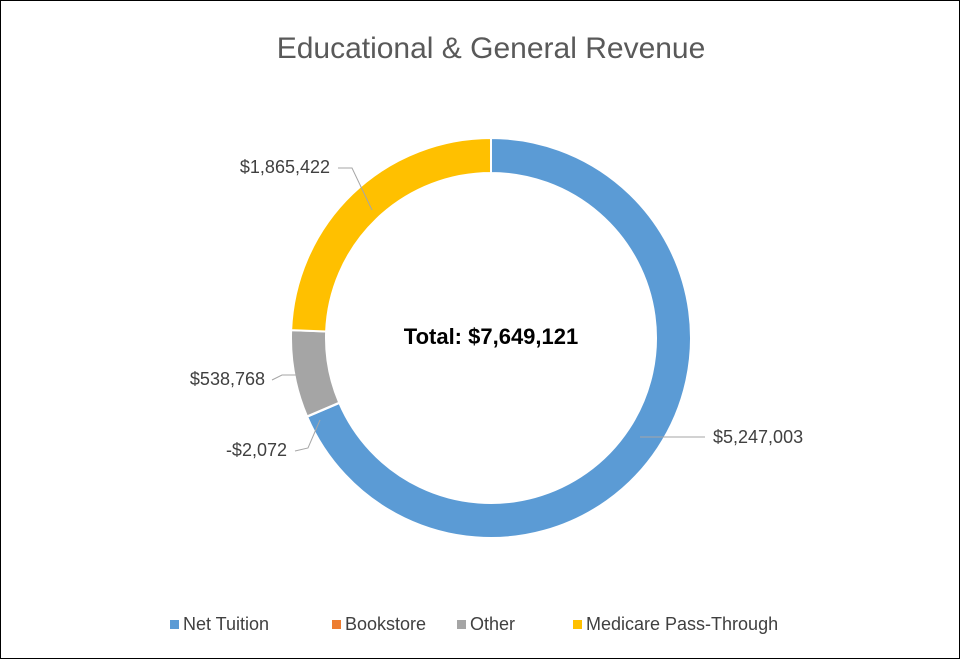 The height and width of the screenshot is (660, 961). What do you see at coordinates (227, 379) in the screenshot?
I see `data-label: $538,768` at bounding box center [227, 379].